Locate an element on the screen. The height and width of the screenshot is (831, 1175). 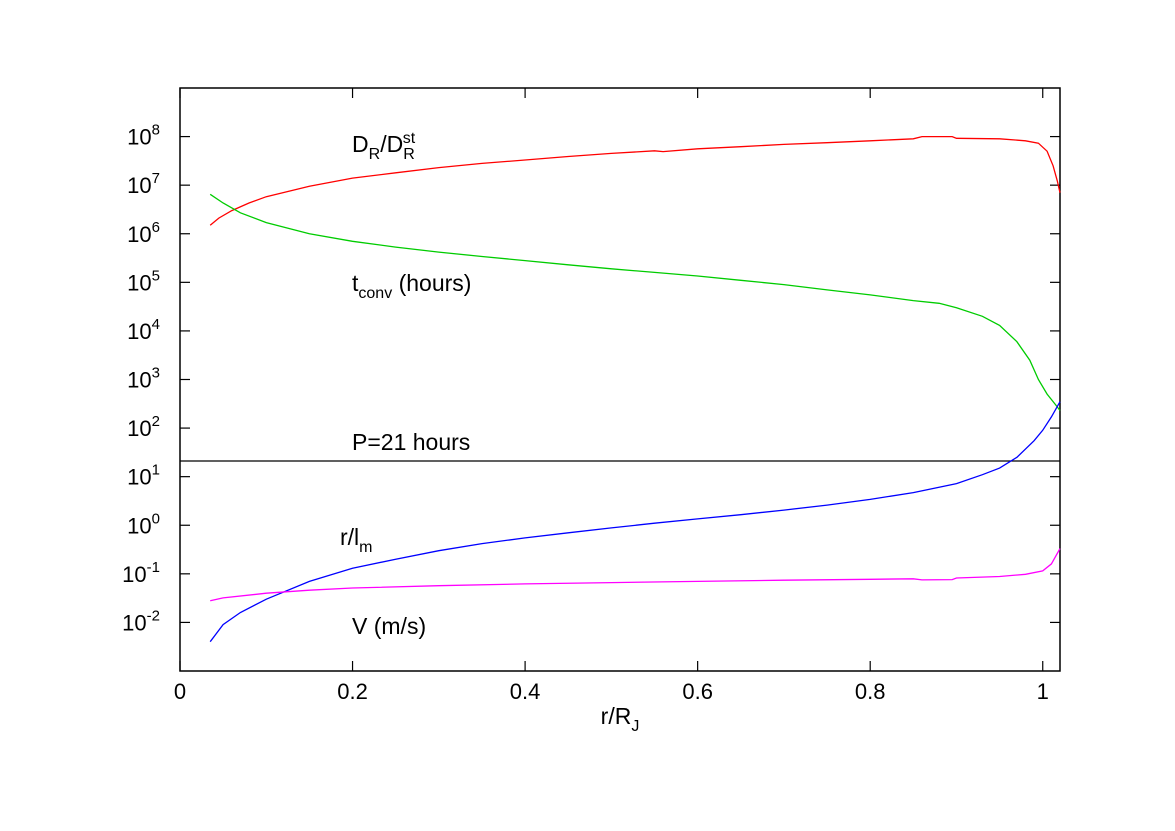
annotation-text: D is located at coordinates (360, 144).